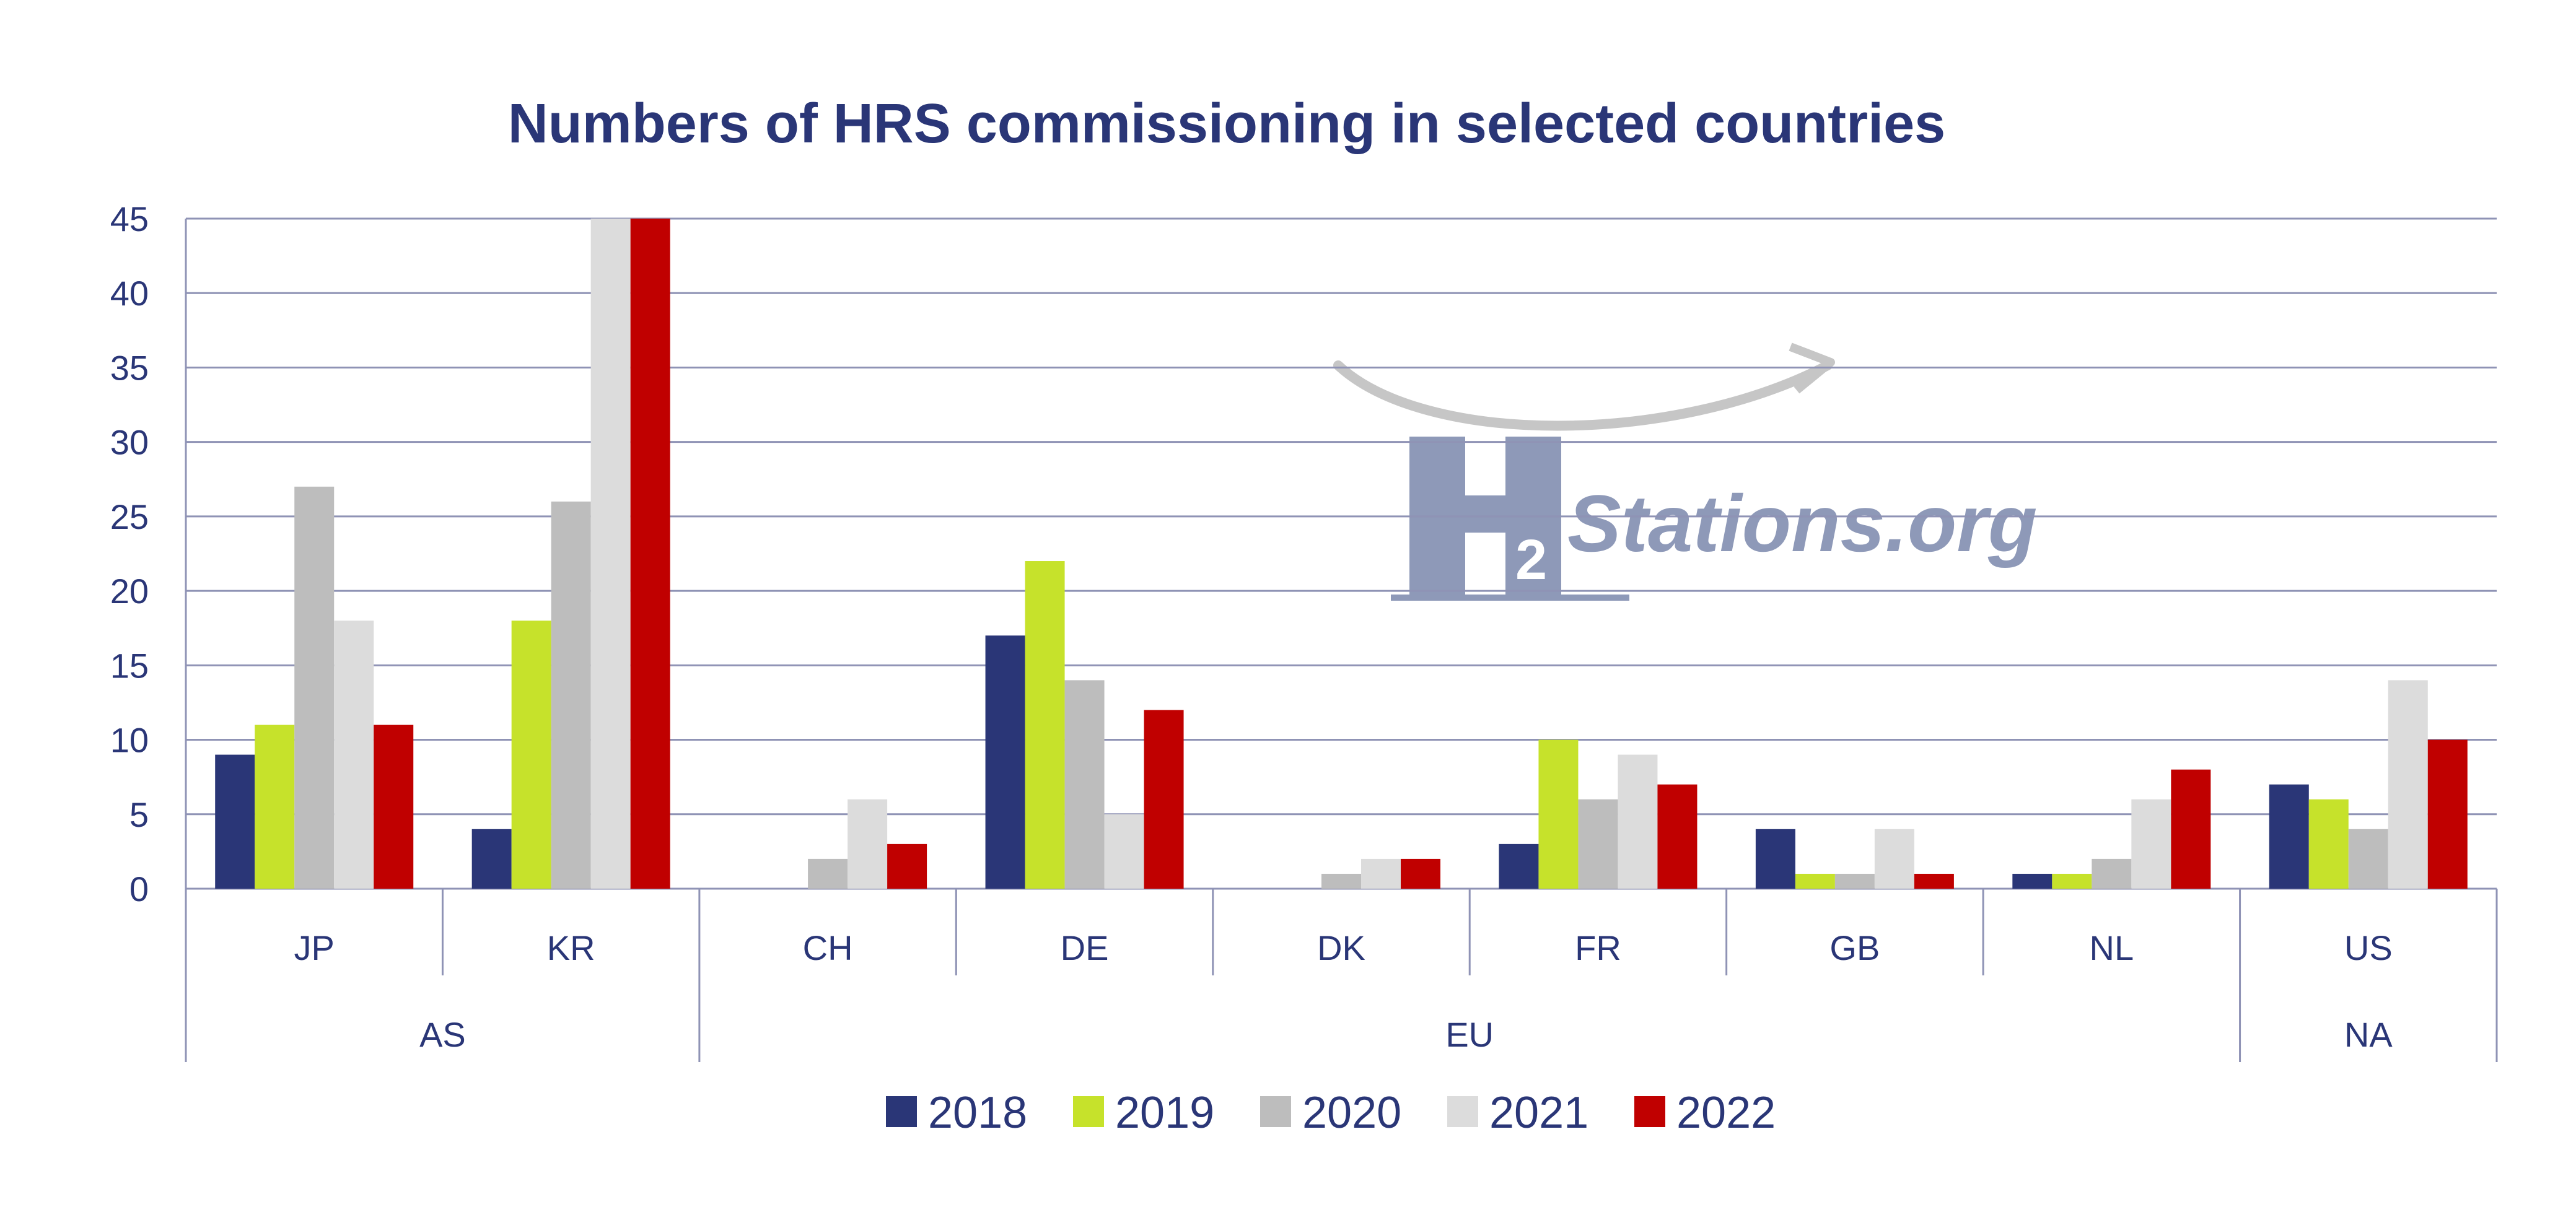  What do you see at coordinates (1598, 947) in the screenshot?
I see `x-tick-label: FR` at bounding box center [1598, 947].